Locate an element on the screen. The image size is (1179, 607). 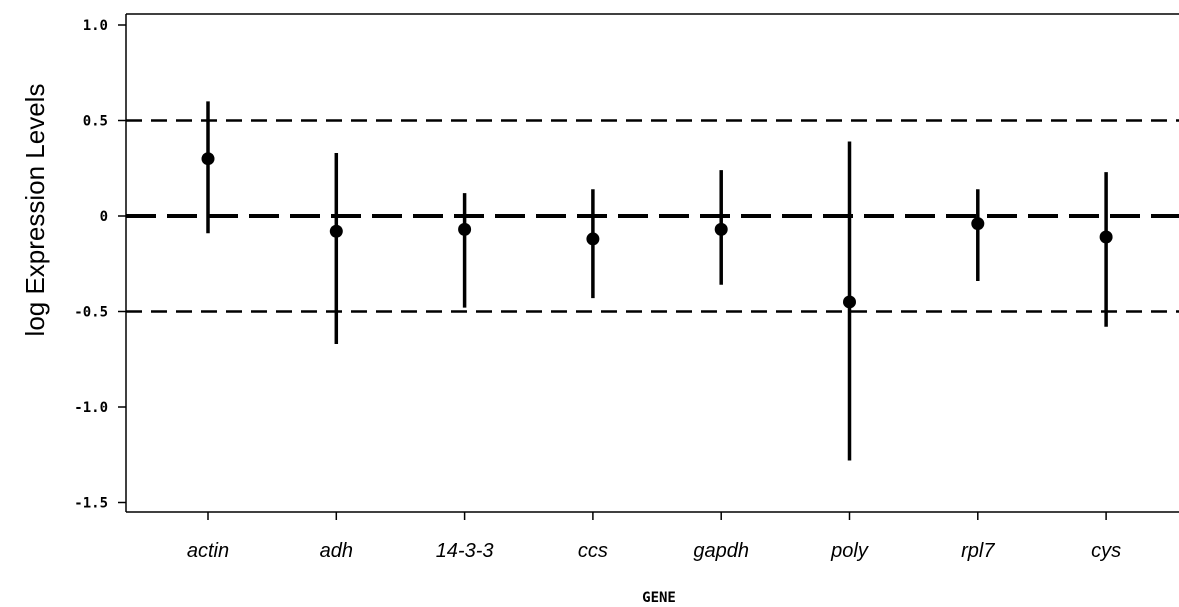
x-tick-label: actin is located at coordinates (208, 551).